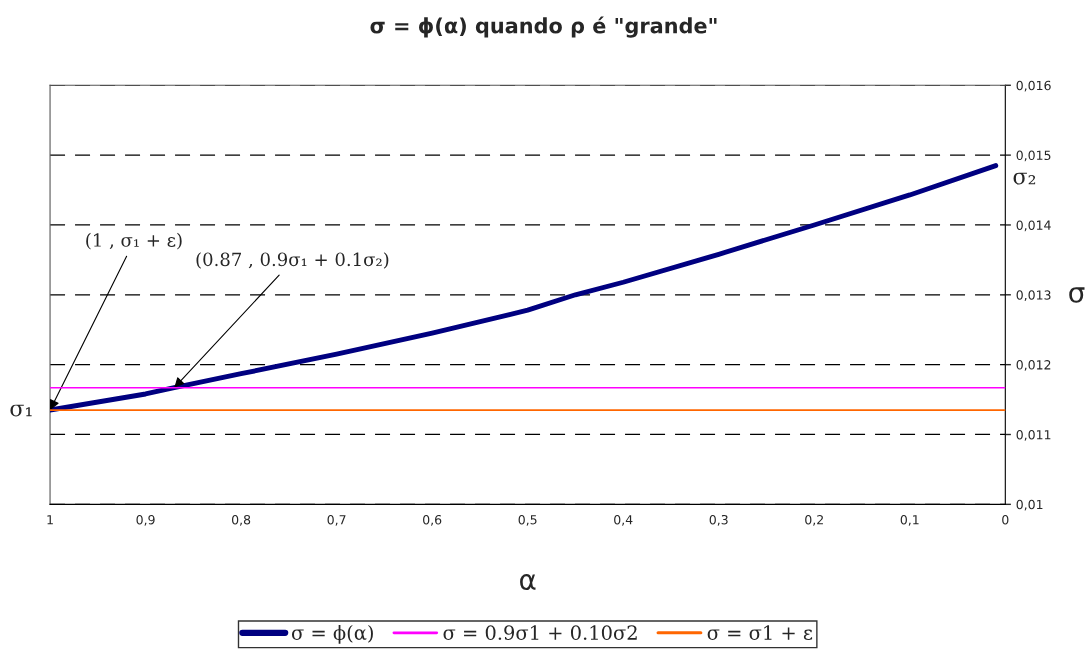 The width and height of the screenshot is (1088, 661). What do you see at coordinates (336, 520) in the screenshot?
I see `x-tick-label: 0,7` at bounding box center [336, 520].